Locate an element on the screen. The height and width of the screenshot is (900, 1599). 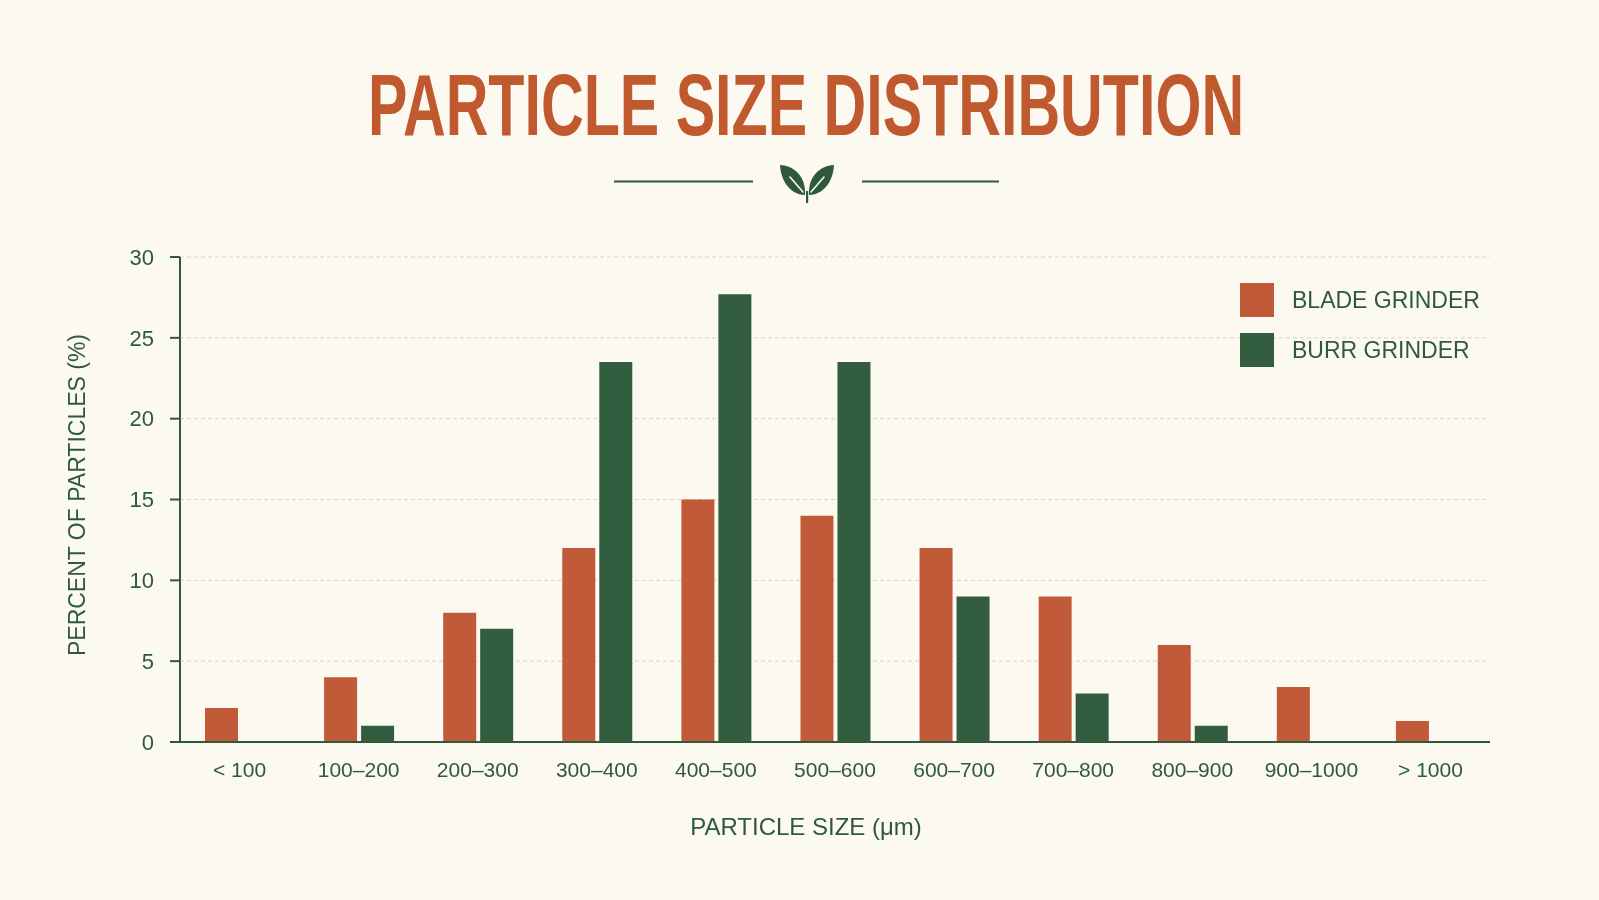
x-tick-label: 300–400 is located at coordinates (596, 769).